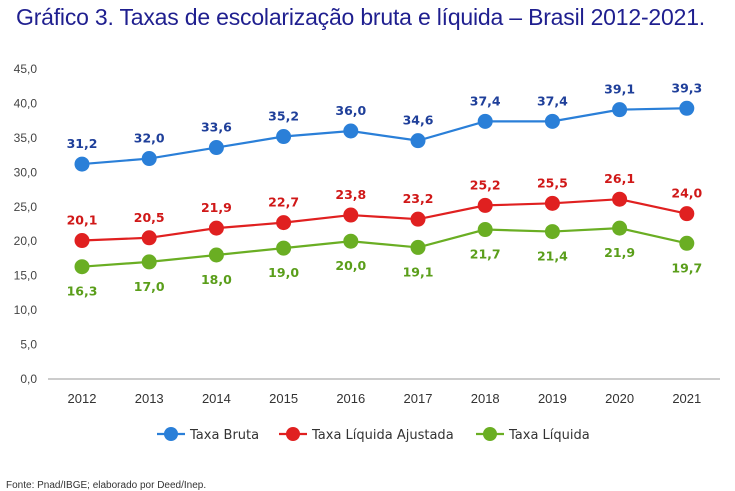 This screenshot has width=735, height=491. Describe the element at coordinates (26, 241) in the screenshot. I see `y-tick-label: 20,0` at that location.